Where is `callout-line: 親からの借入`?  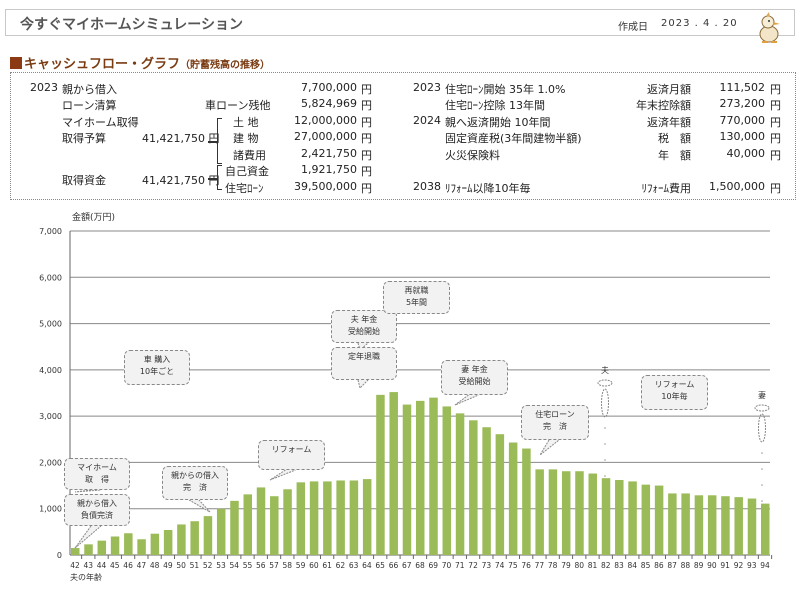 callout-line: 親からの借入 is located at coordinates (195, 475).